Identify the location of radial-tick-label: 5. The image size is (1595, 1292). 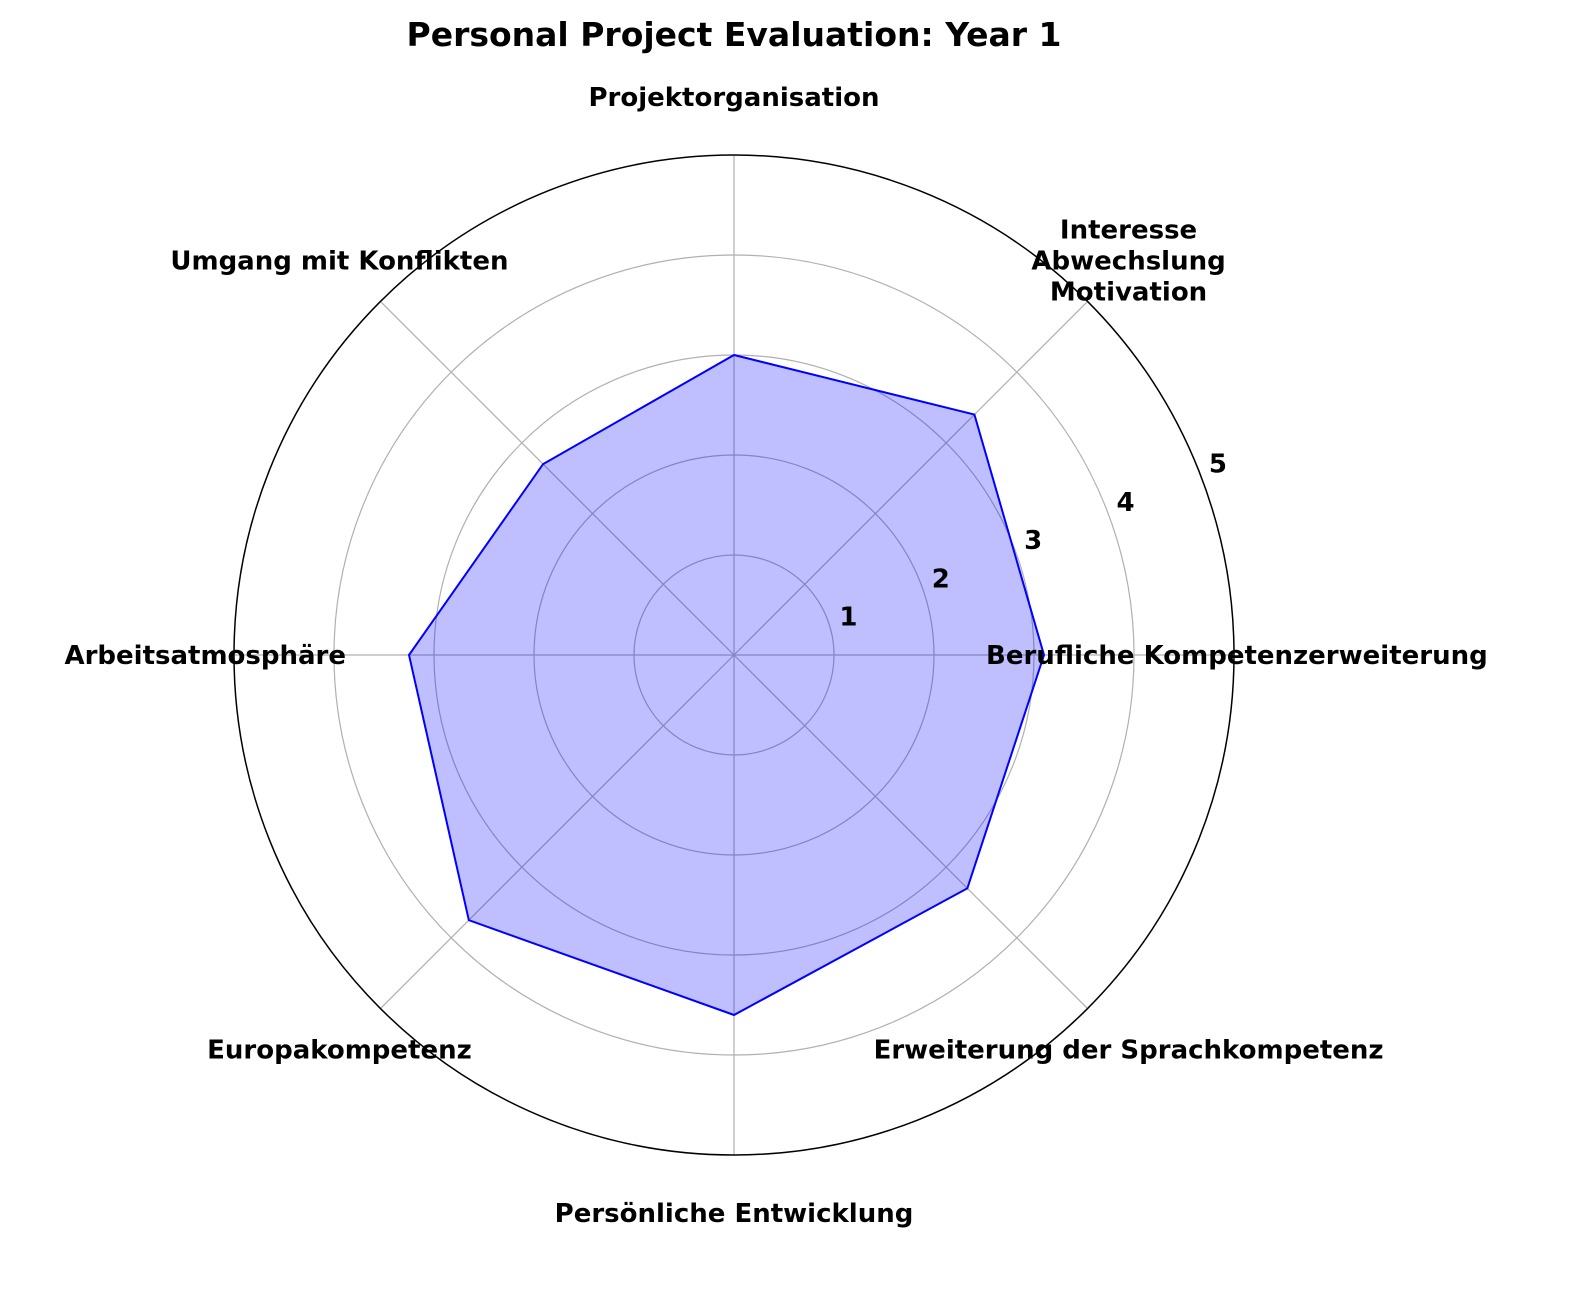
(1218, 465).